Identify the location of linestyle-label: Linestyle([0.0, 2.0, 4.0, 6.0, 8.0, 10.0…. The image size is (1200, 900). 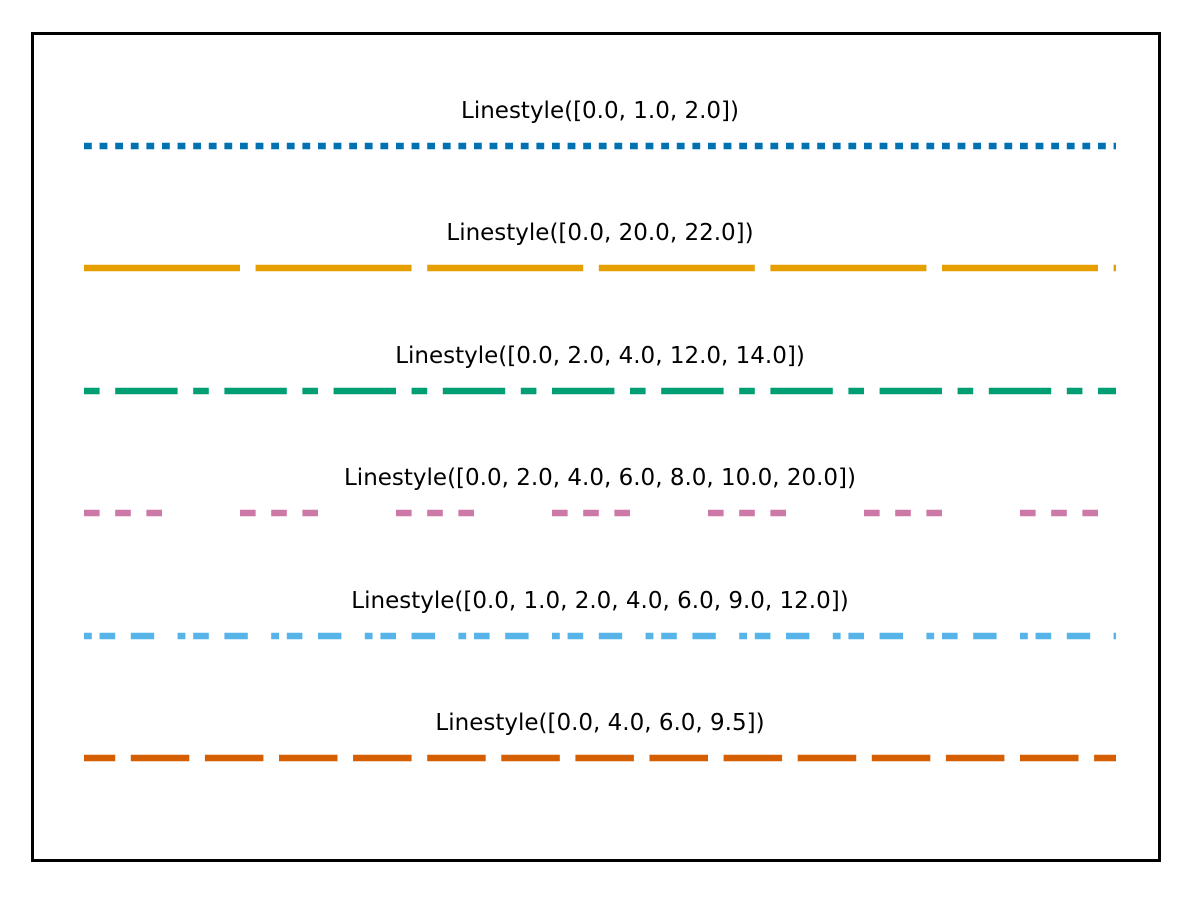
(600, 478).